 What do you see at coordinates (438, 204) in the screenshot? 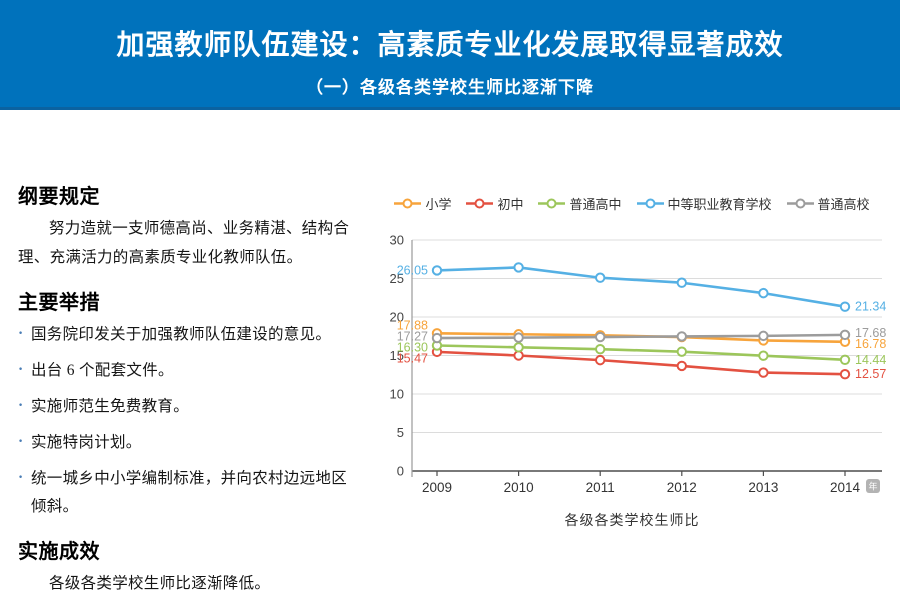
I see `legend-label: 小学` at bounding box center [438, 204].